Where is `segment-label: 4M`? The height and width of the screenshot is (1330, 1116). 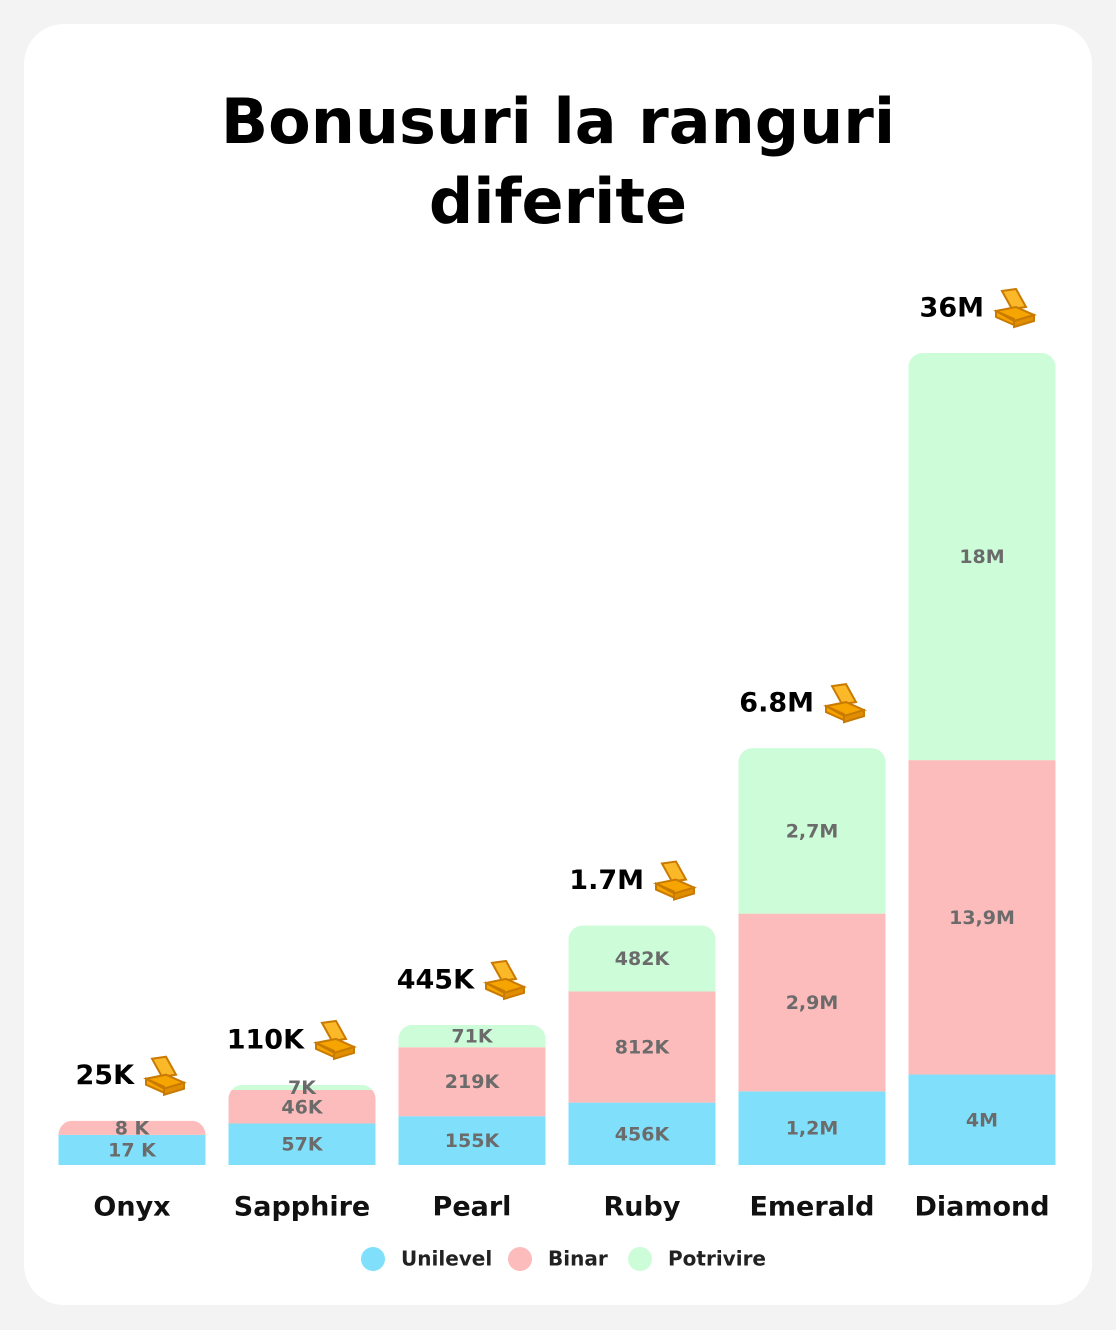 segment-label: 4M is located at coordinates (982, 1120).